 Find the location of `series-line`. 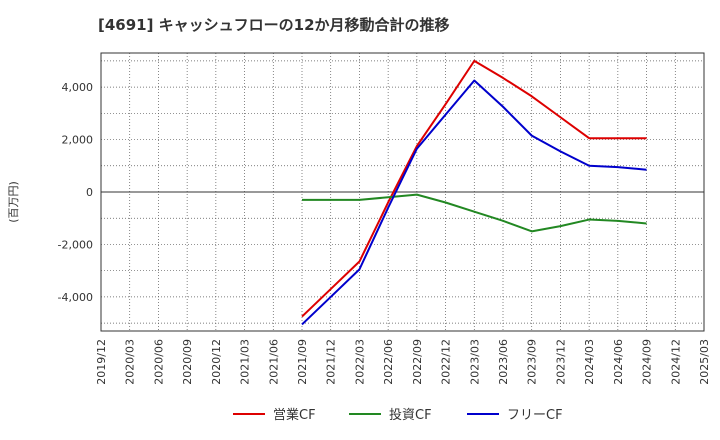

series-line is located at coordinates (474, 213).